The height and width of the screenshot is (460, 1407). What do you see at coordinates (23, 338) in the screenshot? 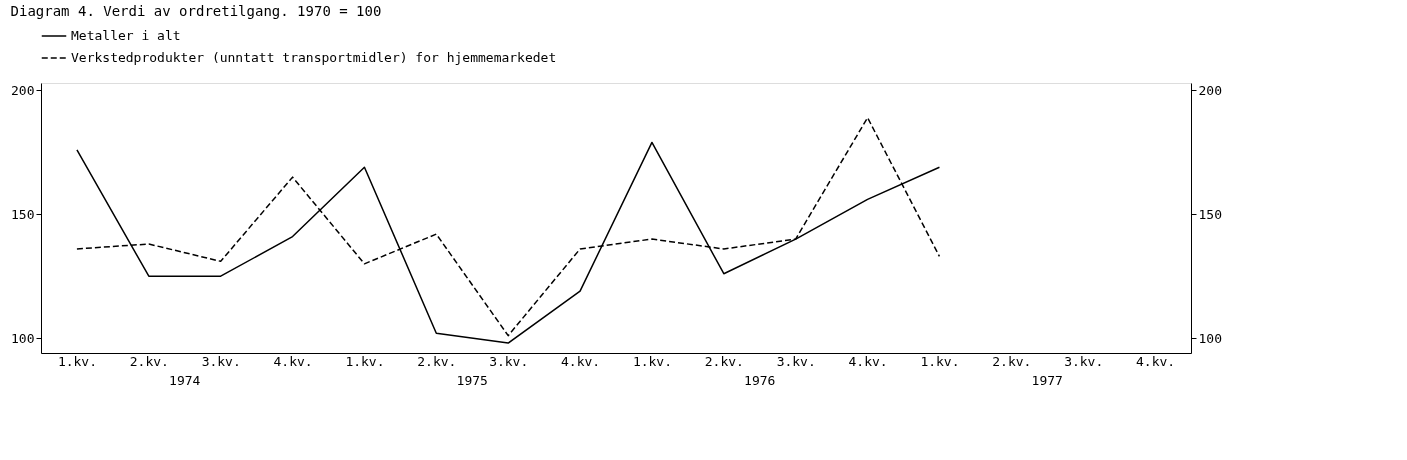
I see `y-tick-label: 100` at bounding box center [23, 338].